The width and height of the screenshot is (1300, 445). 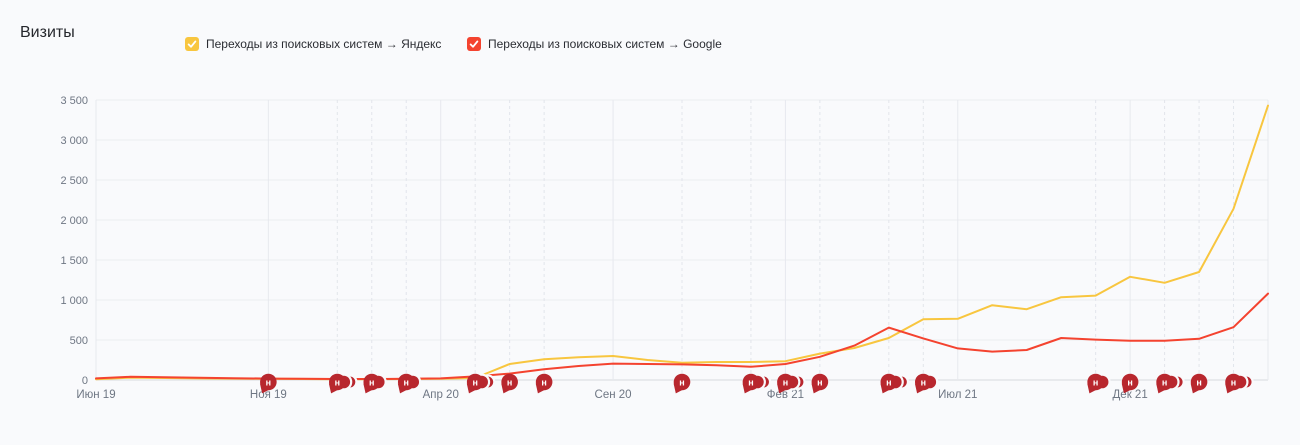 I want to click on legend-item-google: Переходы из поисковых систем → Google, so click(x=594, y=44).